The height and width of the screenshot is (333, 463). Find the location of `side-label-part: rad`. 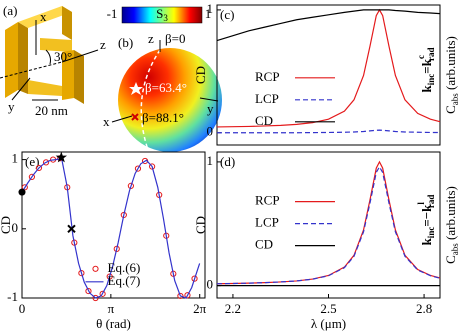

side-label-part: rad is located at coordinates (431, 202).